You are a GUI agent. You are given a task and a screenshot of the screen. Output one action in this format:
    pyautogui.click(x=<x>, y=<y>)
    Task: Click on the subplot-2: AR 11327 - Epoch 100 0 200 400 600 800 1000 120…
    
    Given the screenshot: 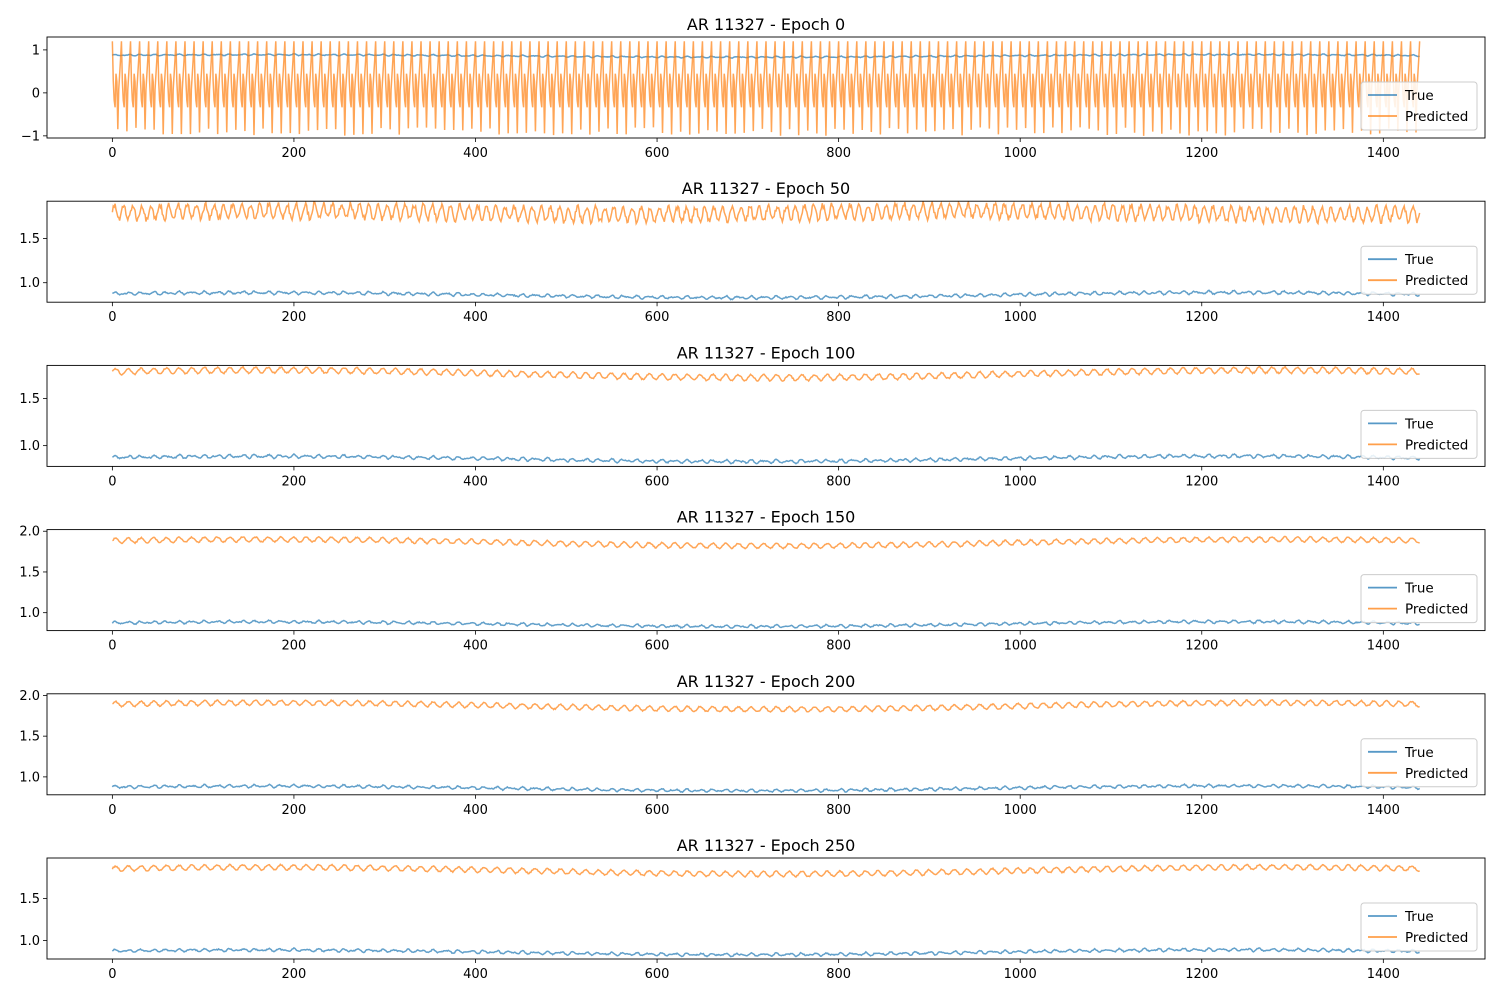 What is the action you would take?
    pyautogui.click(x=752, y=416)
    